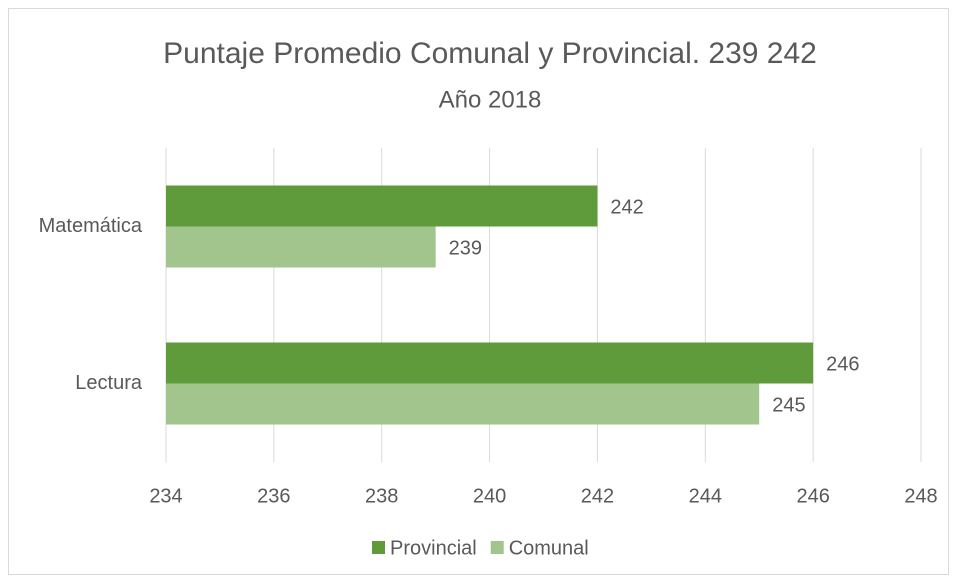  I want to click on legend-label: Provincial, so click(433, 548).